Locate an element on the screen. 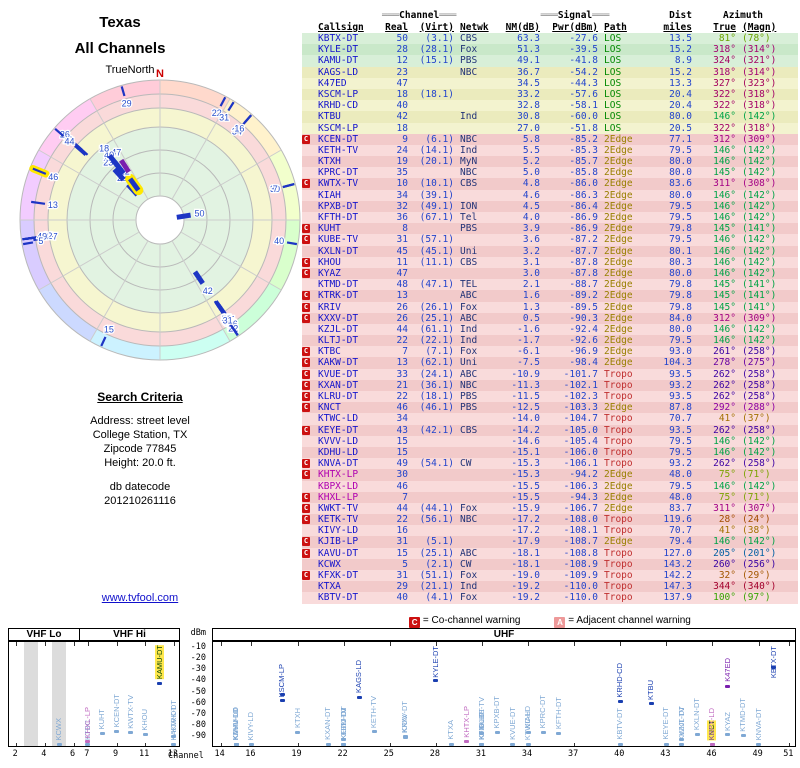 This screenshot has width=800, height=768. station-link: KHOU is located at coordinates (329, 262).